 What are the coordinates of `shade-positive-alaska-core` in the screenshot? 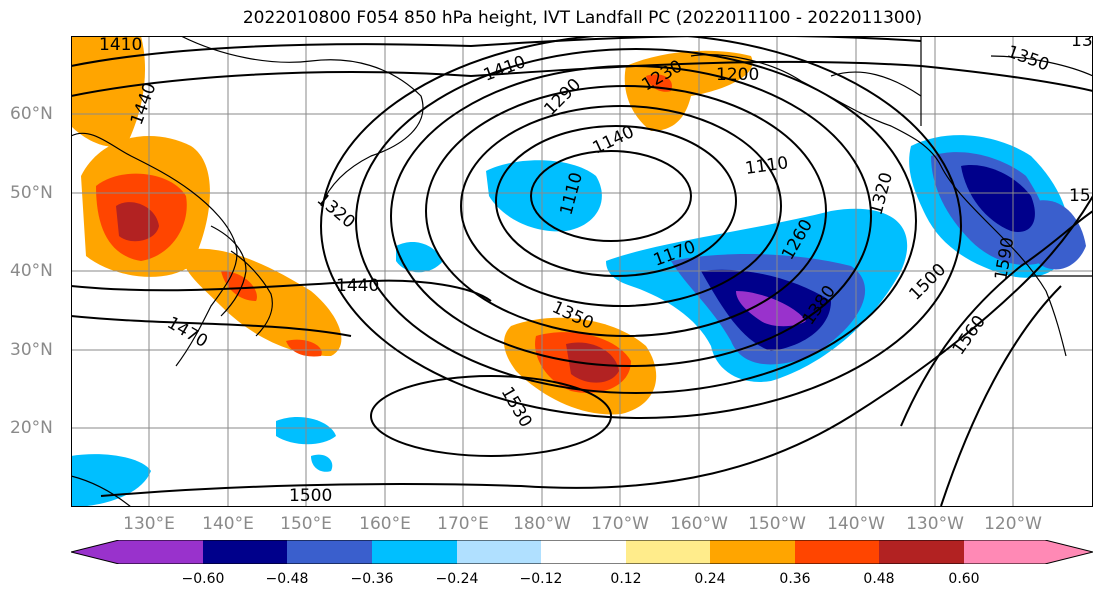 It's located at (659, 83).